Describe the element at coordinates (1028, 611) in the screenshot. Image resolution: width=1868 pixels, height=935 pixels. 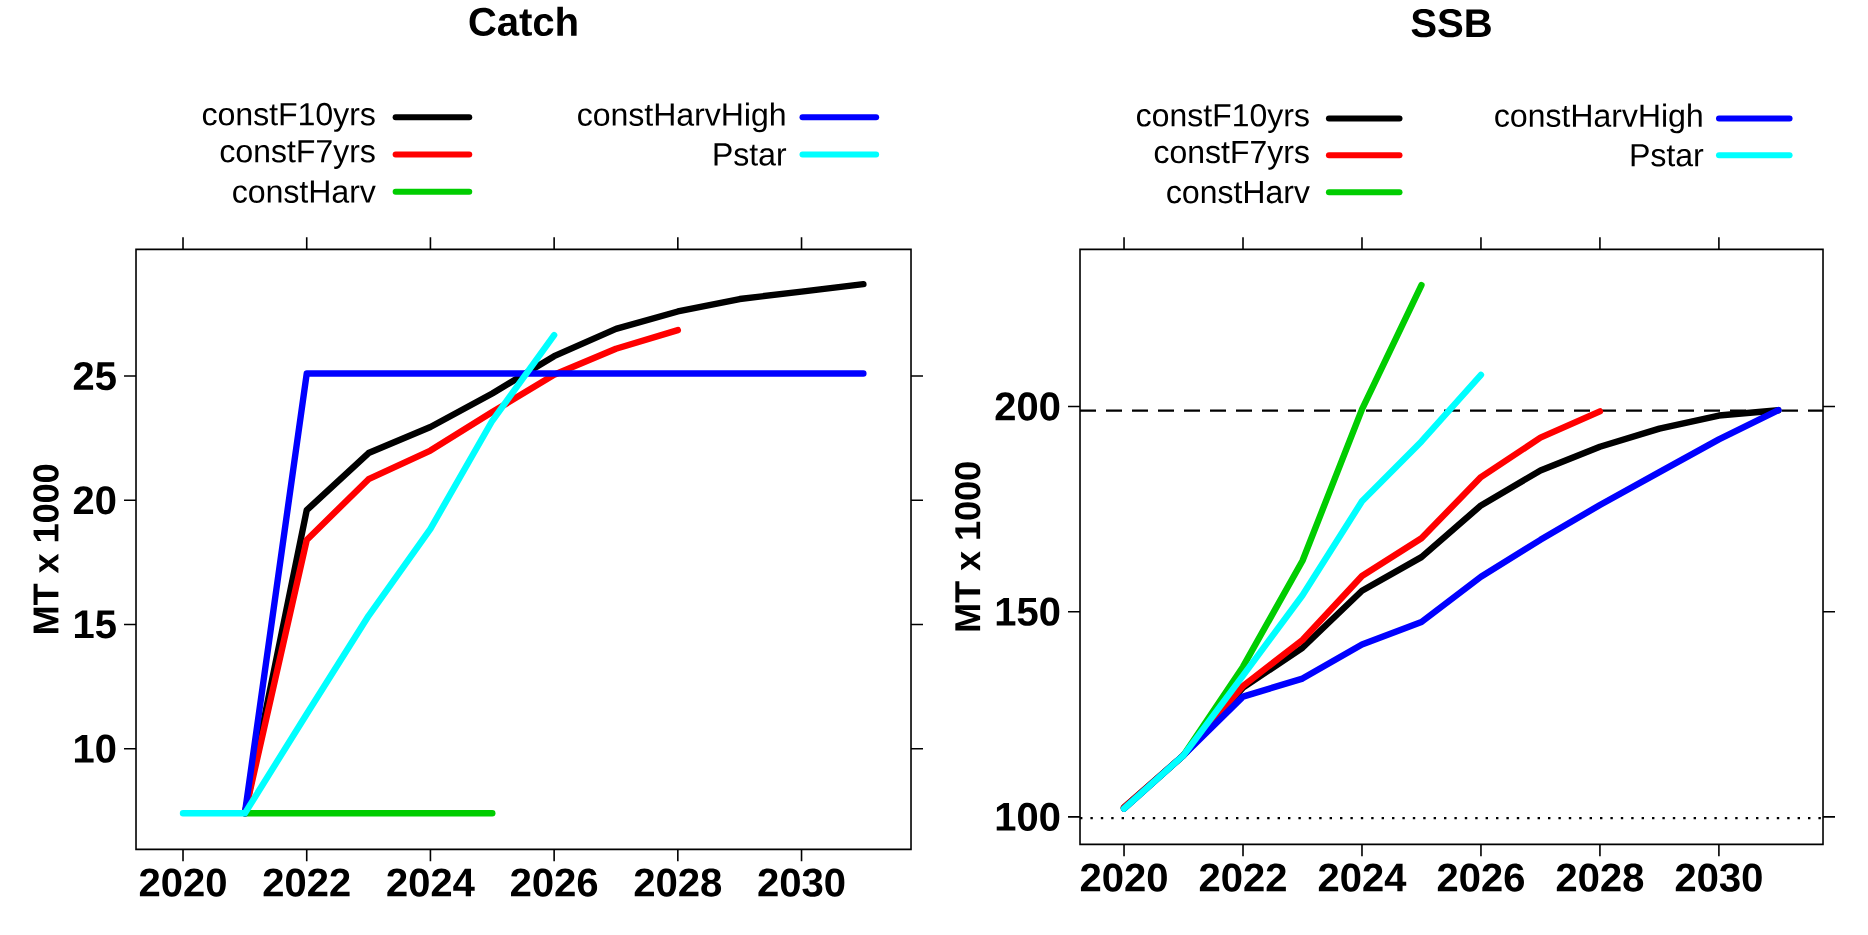
I see `y-tick-label: 150` at that location.